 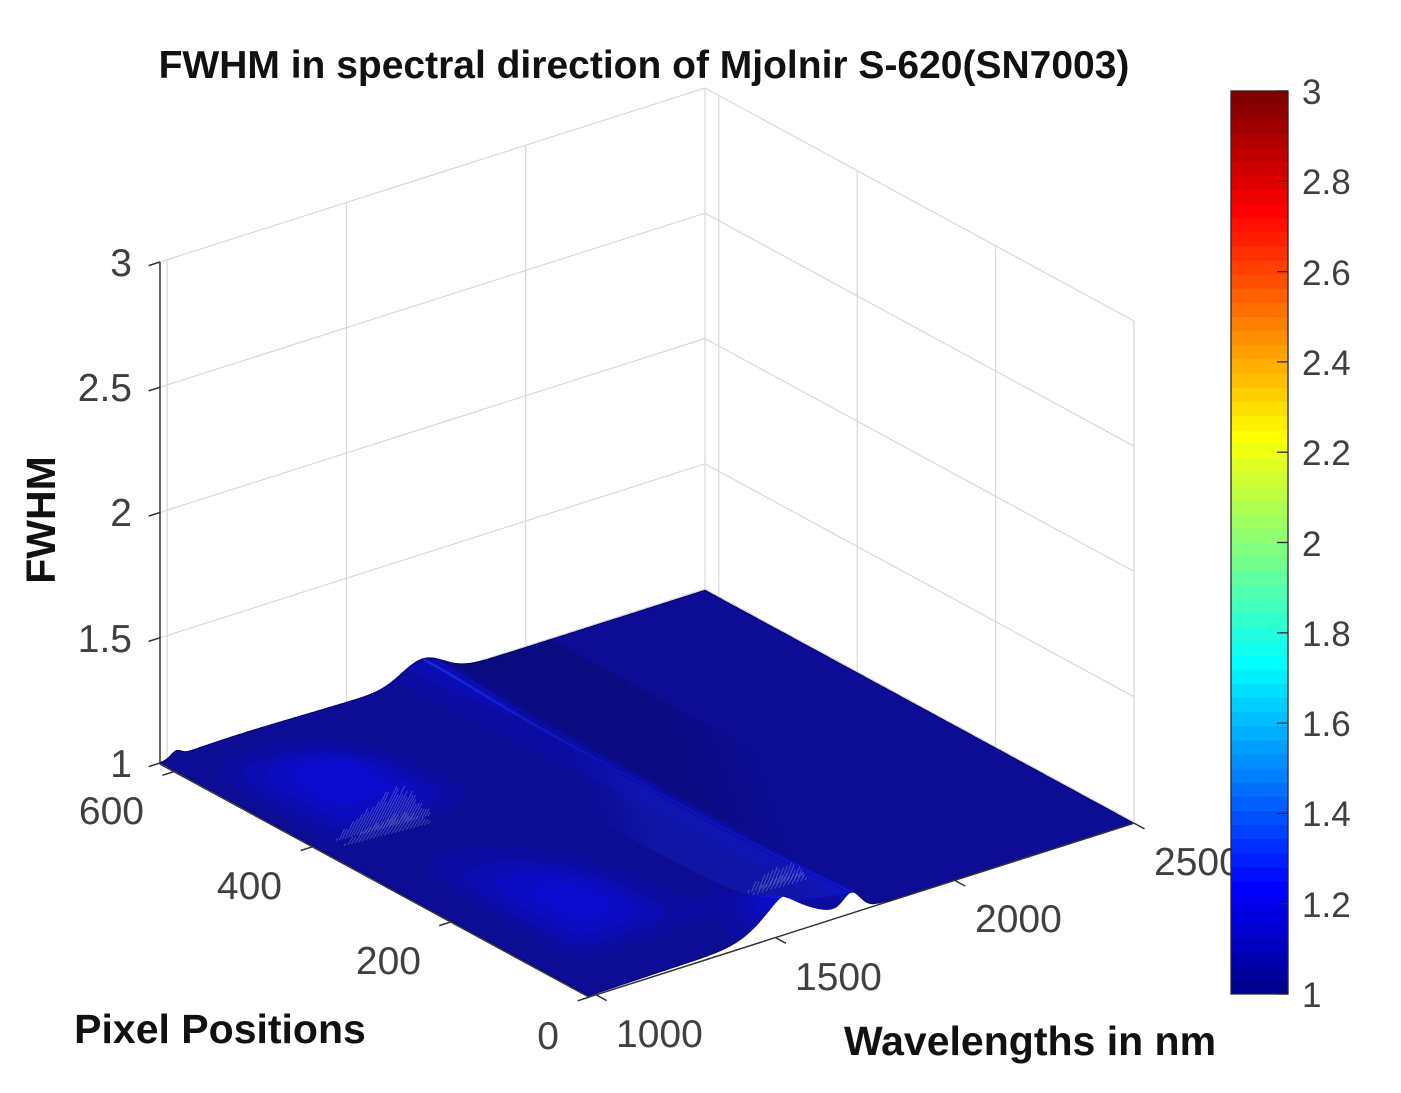 I want to click on svg-text: 2.4, so click(x=1326, y=363).